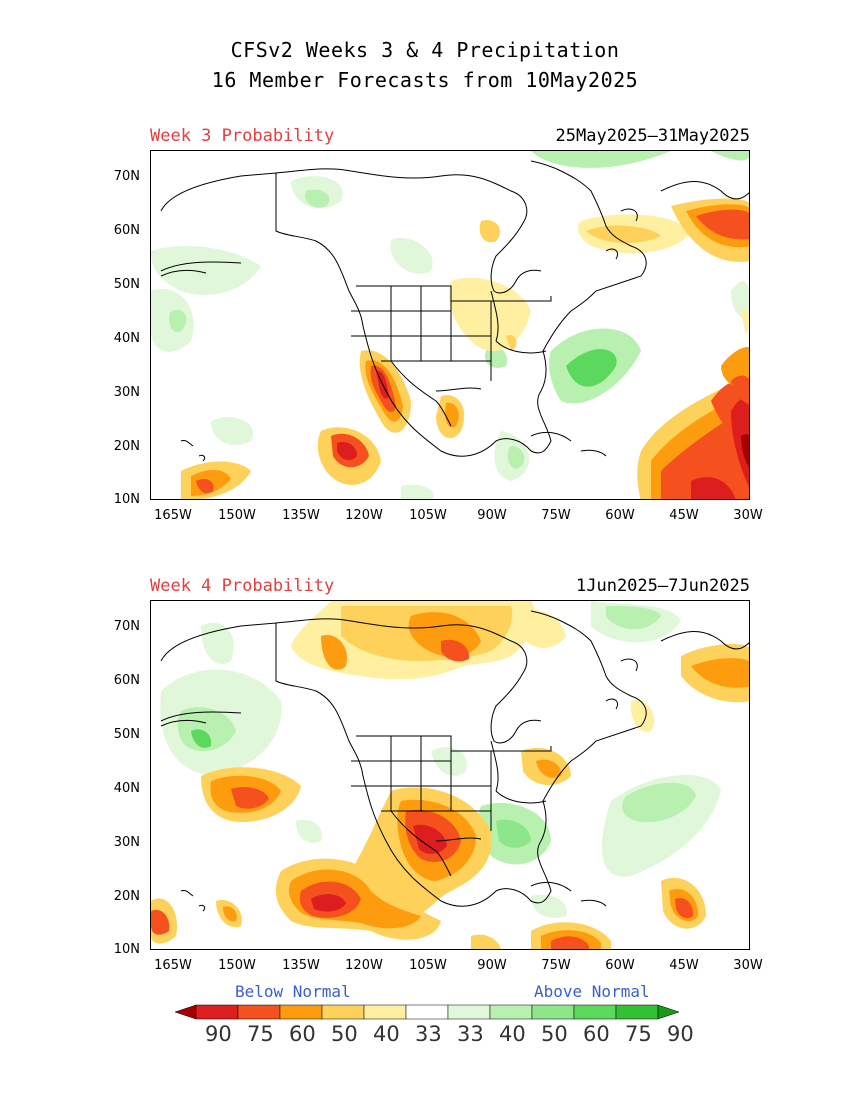 The width and height of the screenshot is (850, 1100). What do you see at coordinates (242, 586) in the screenshot?
I see `week4-panel-label: Week 4 Probability` at bounding box center [242, 586].